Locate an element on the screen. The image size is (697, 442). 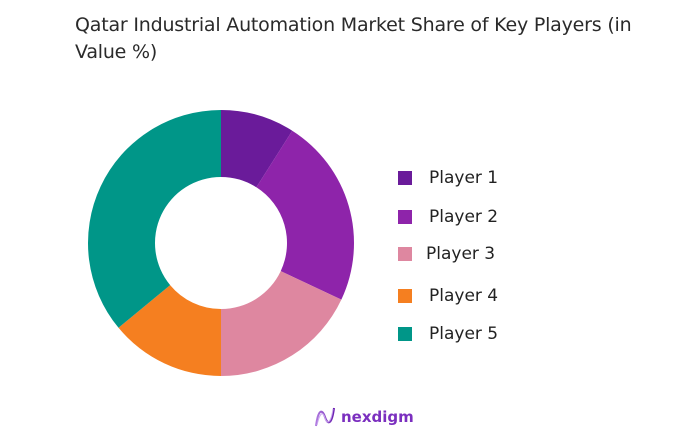
nexdigm-logo: nexdigm is located at coordinates (364, 417).